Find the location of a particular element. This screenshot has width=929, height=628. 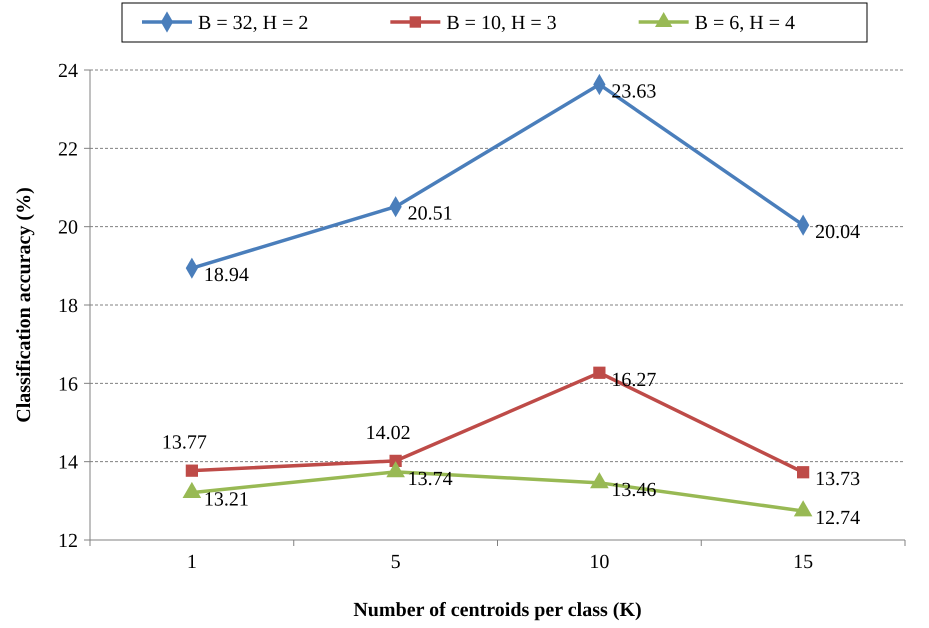

y-tick-label: 14 is located at coordinates (68, 463).